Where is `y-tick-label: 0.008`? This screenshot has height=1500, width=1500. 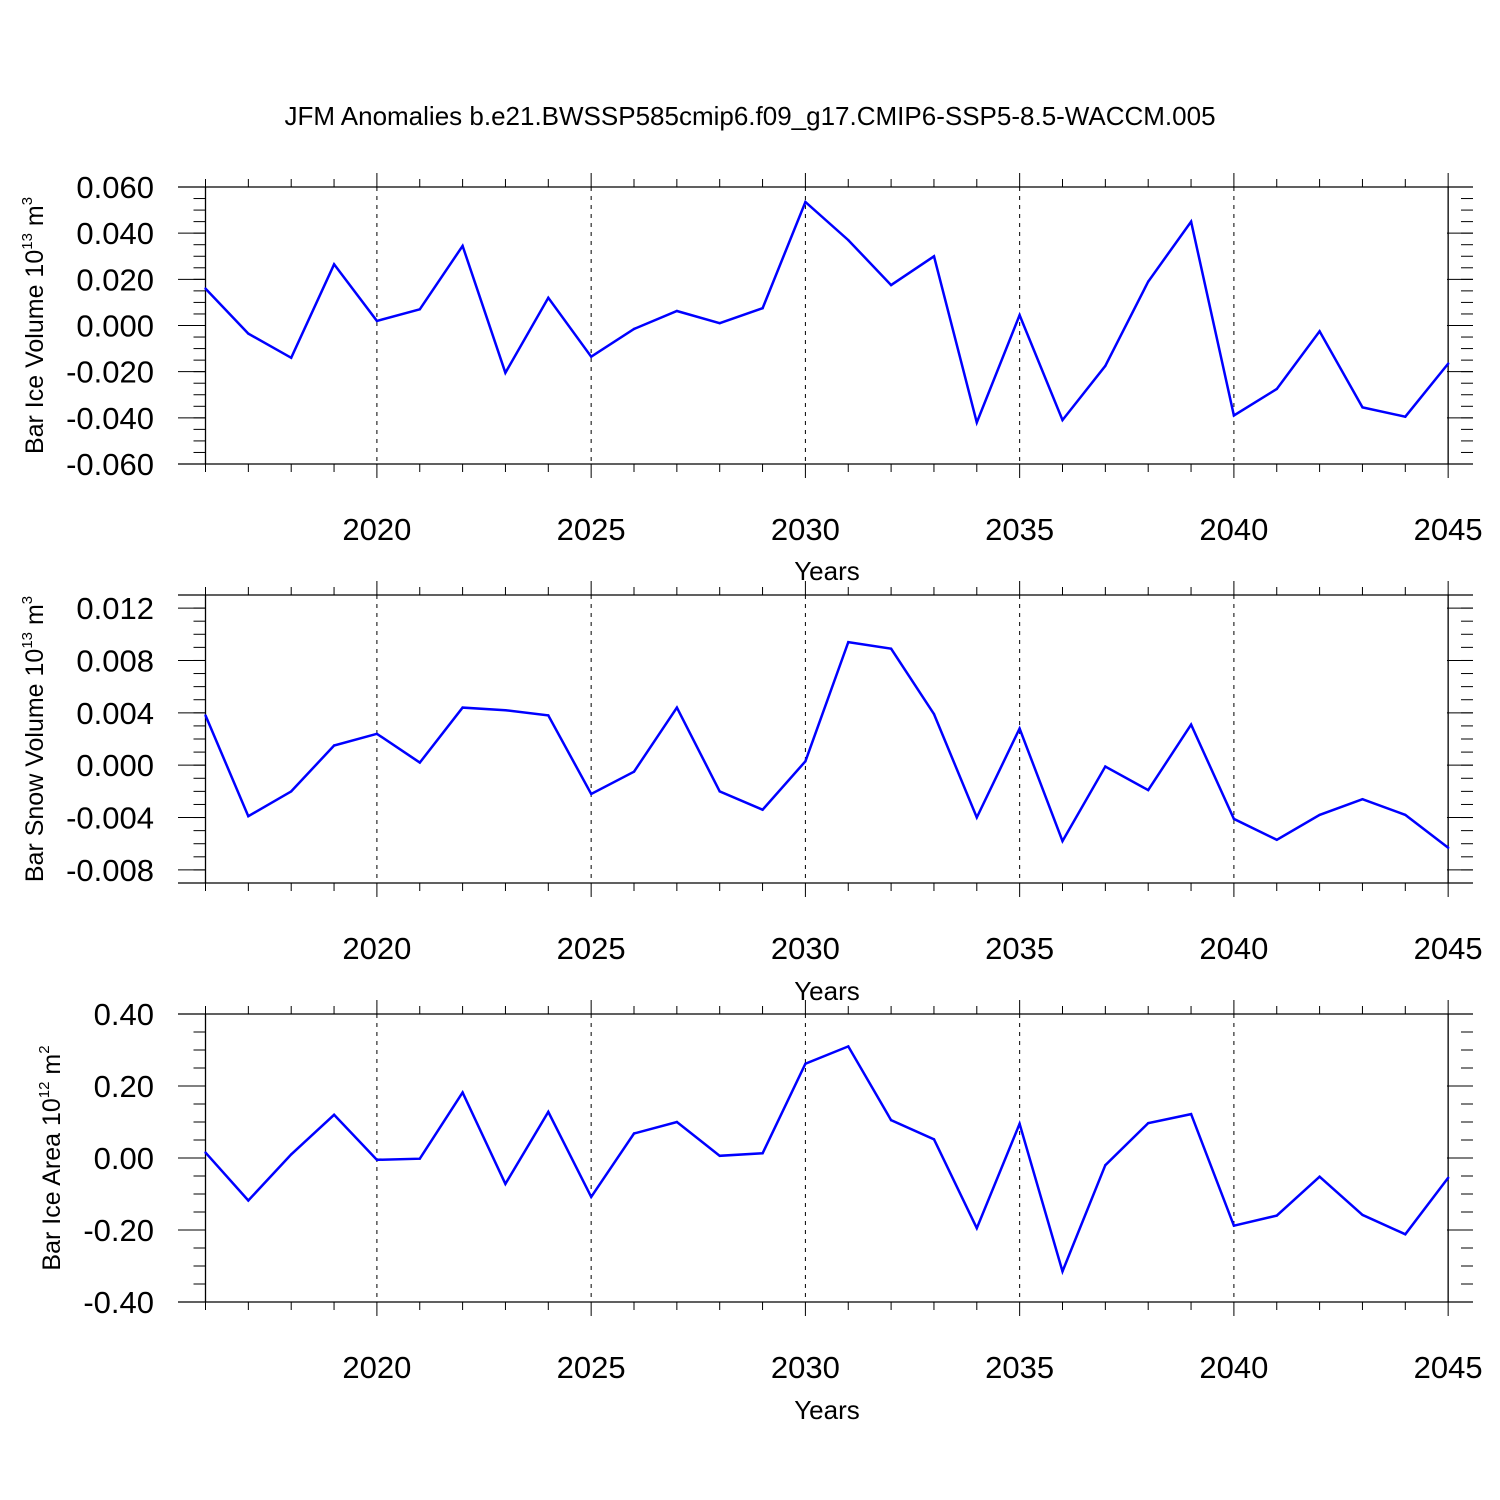 y-tick-label: 0.008 is located at coordinates (115, 660).